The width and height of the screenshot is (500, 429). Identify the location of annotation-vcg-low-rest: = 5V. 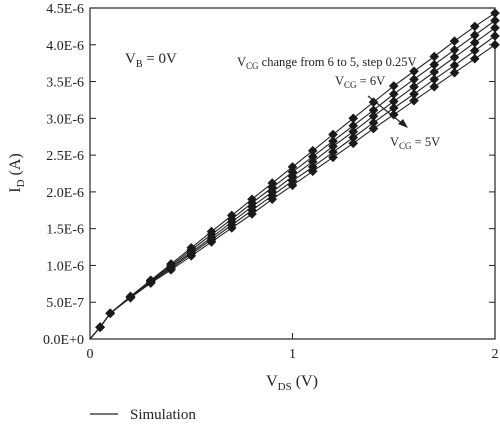
(426, 142).